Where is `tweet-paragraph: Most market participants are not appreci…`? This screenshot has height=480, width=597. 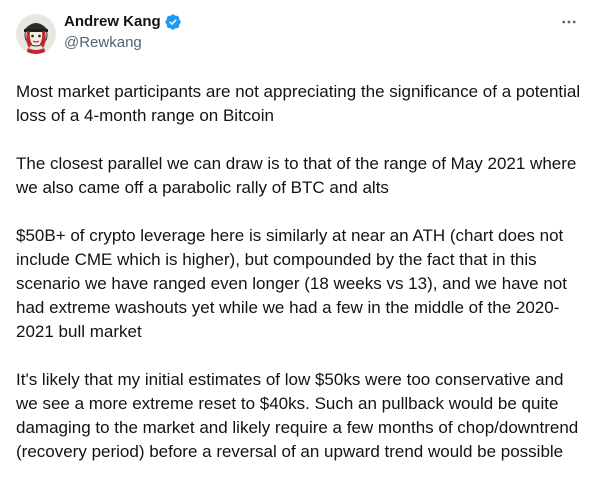
tweet-paragraph: Most market participants are not appreci… is located at coordinates (298, 103).